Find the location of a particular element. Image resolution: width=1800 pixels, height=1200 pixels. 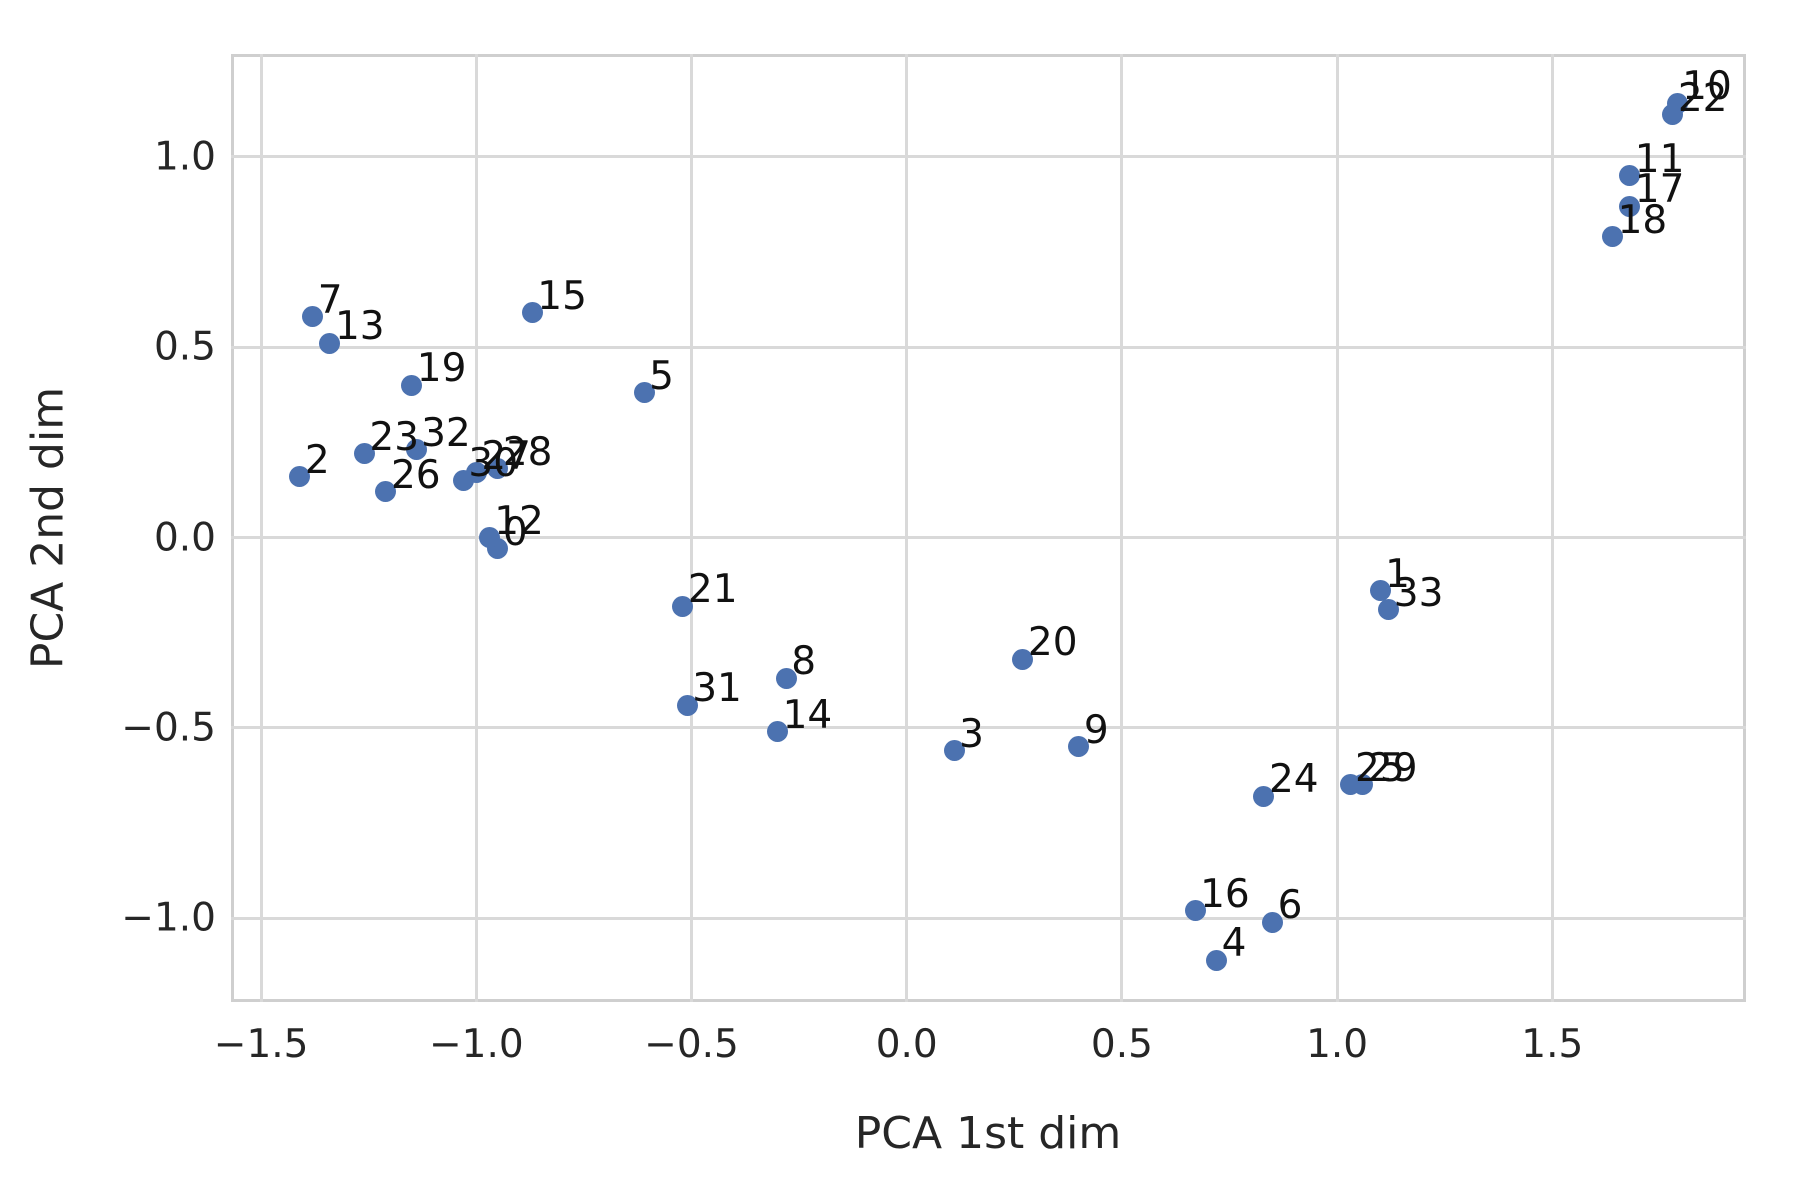

point-label-25: 25 is located at coordinates (1380, 768).